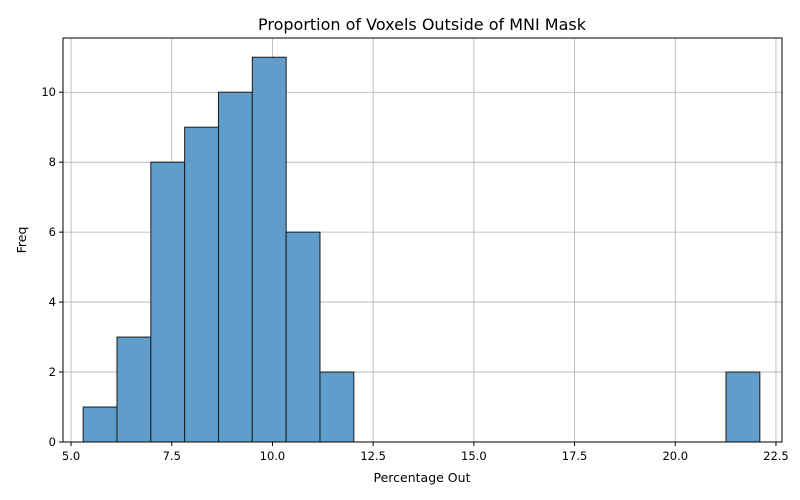 The width and height of the screenshot is (800, 500). What do you see at coordinates (273, 456) in the screenshot?
I see `x-tick-label: 10.0` at bounding box center [273, 456].